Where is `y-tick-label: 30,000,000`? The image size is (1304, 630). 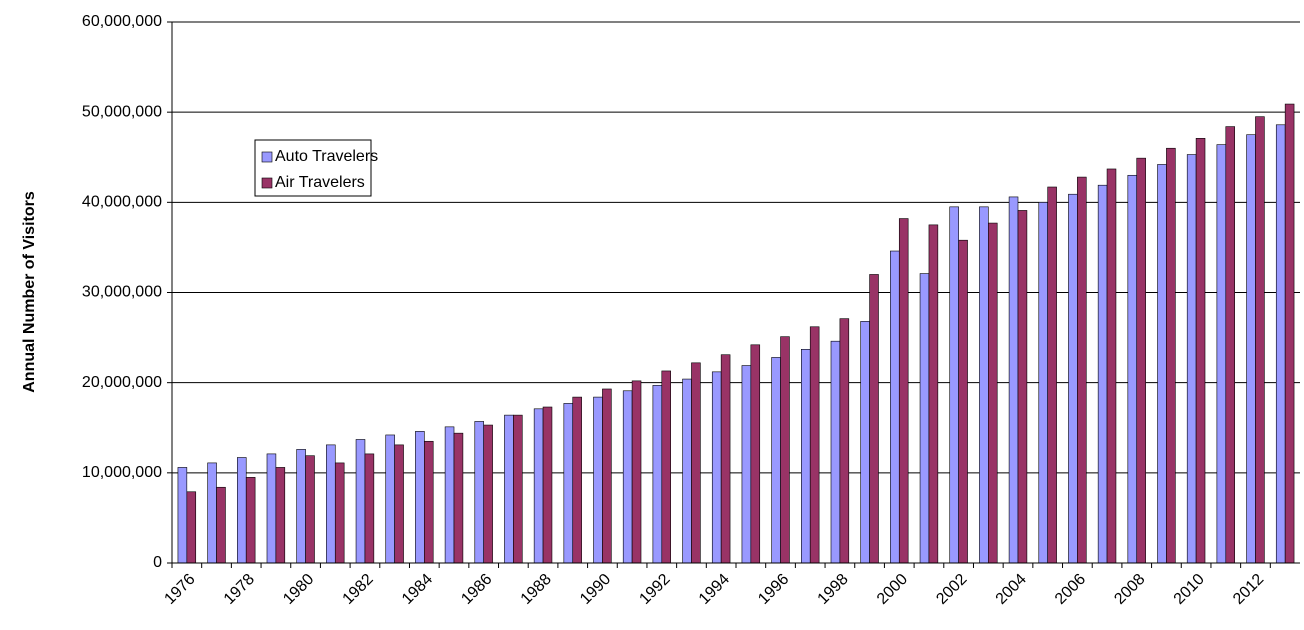 y-tick-label: 30,000,000 is located at coordinates (122, 292).